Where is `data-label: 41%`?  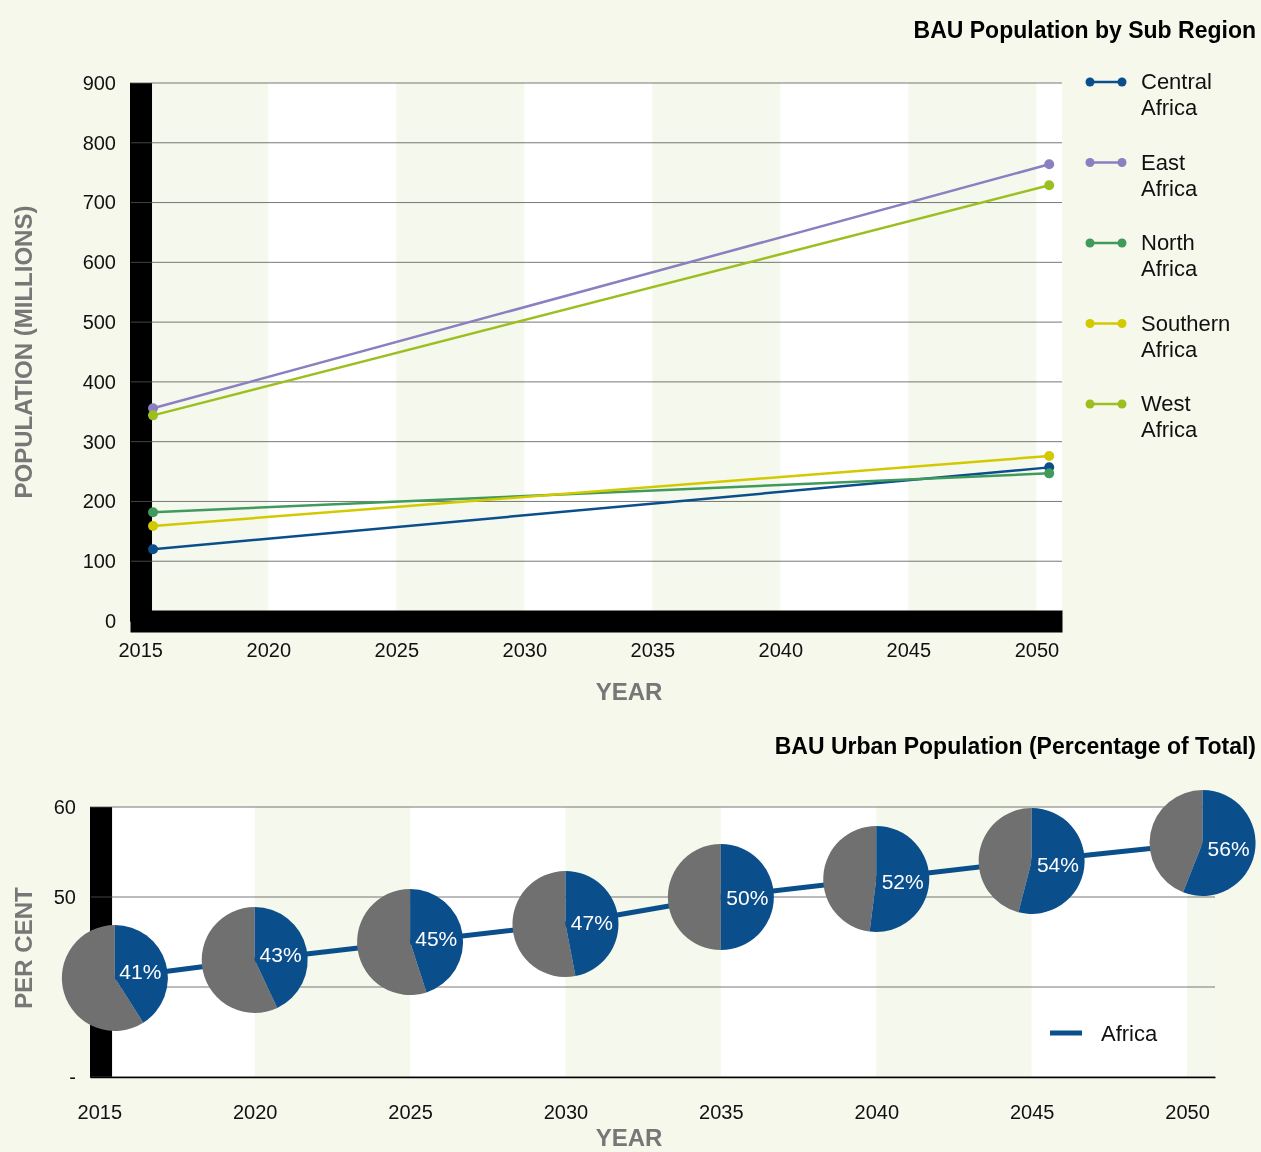 data-label: 41% is located at coordinates (140, 971).